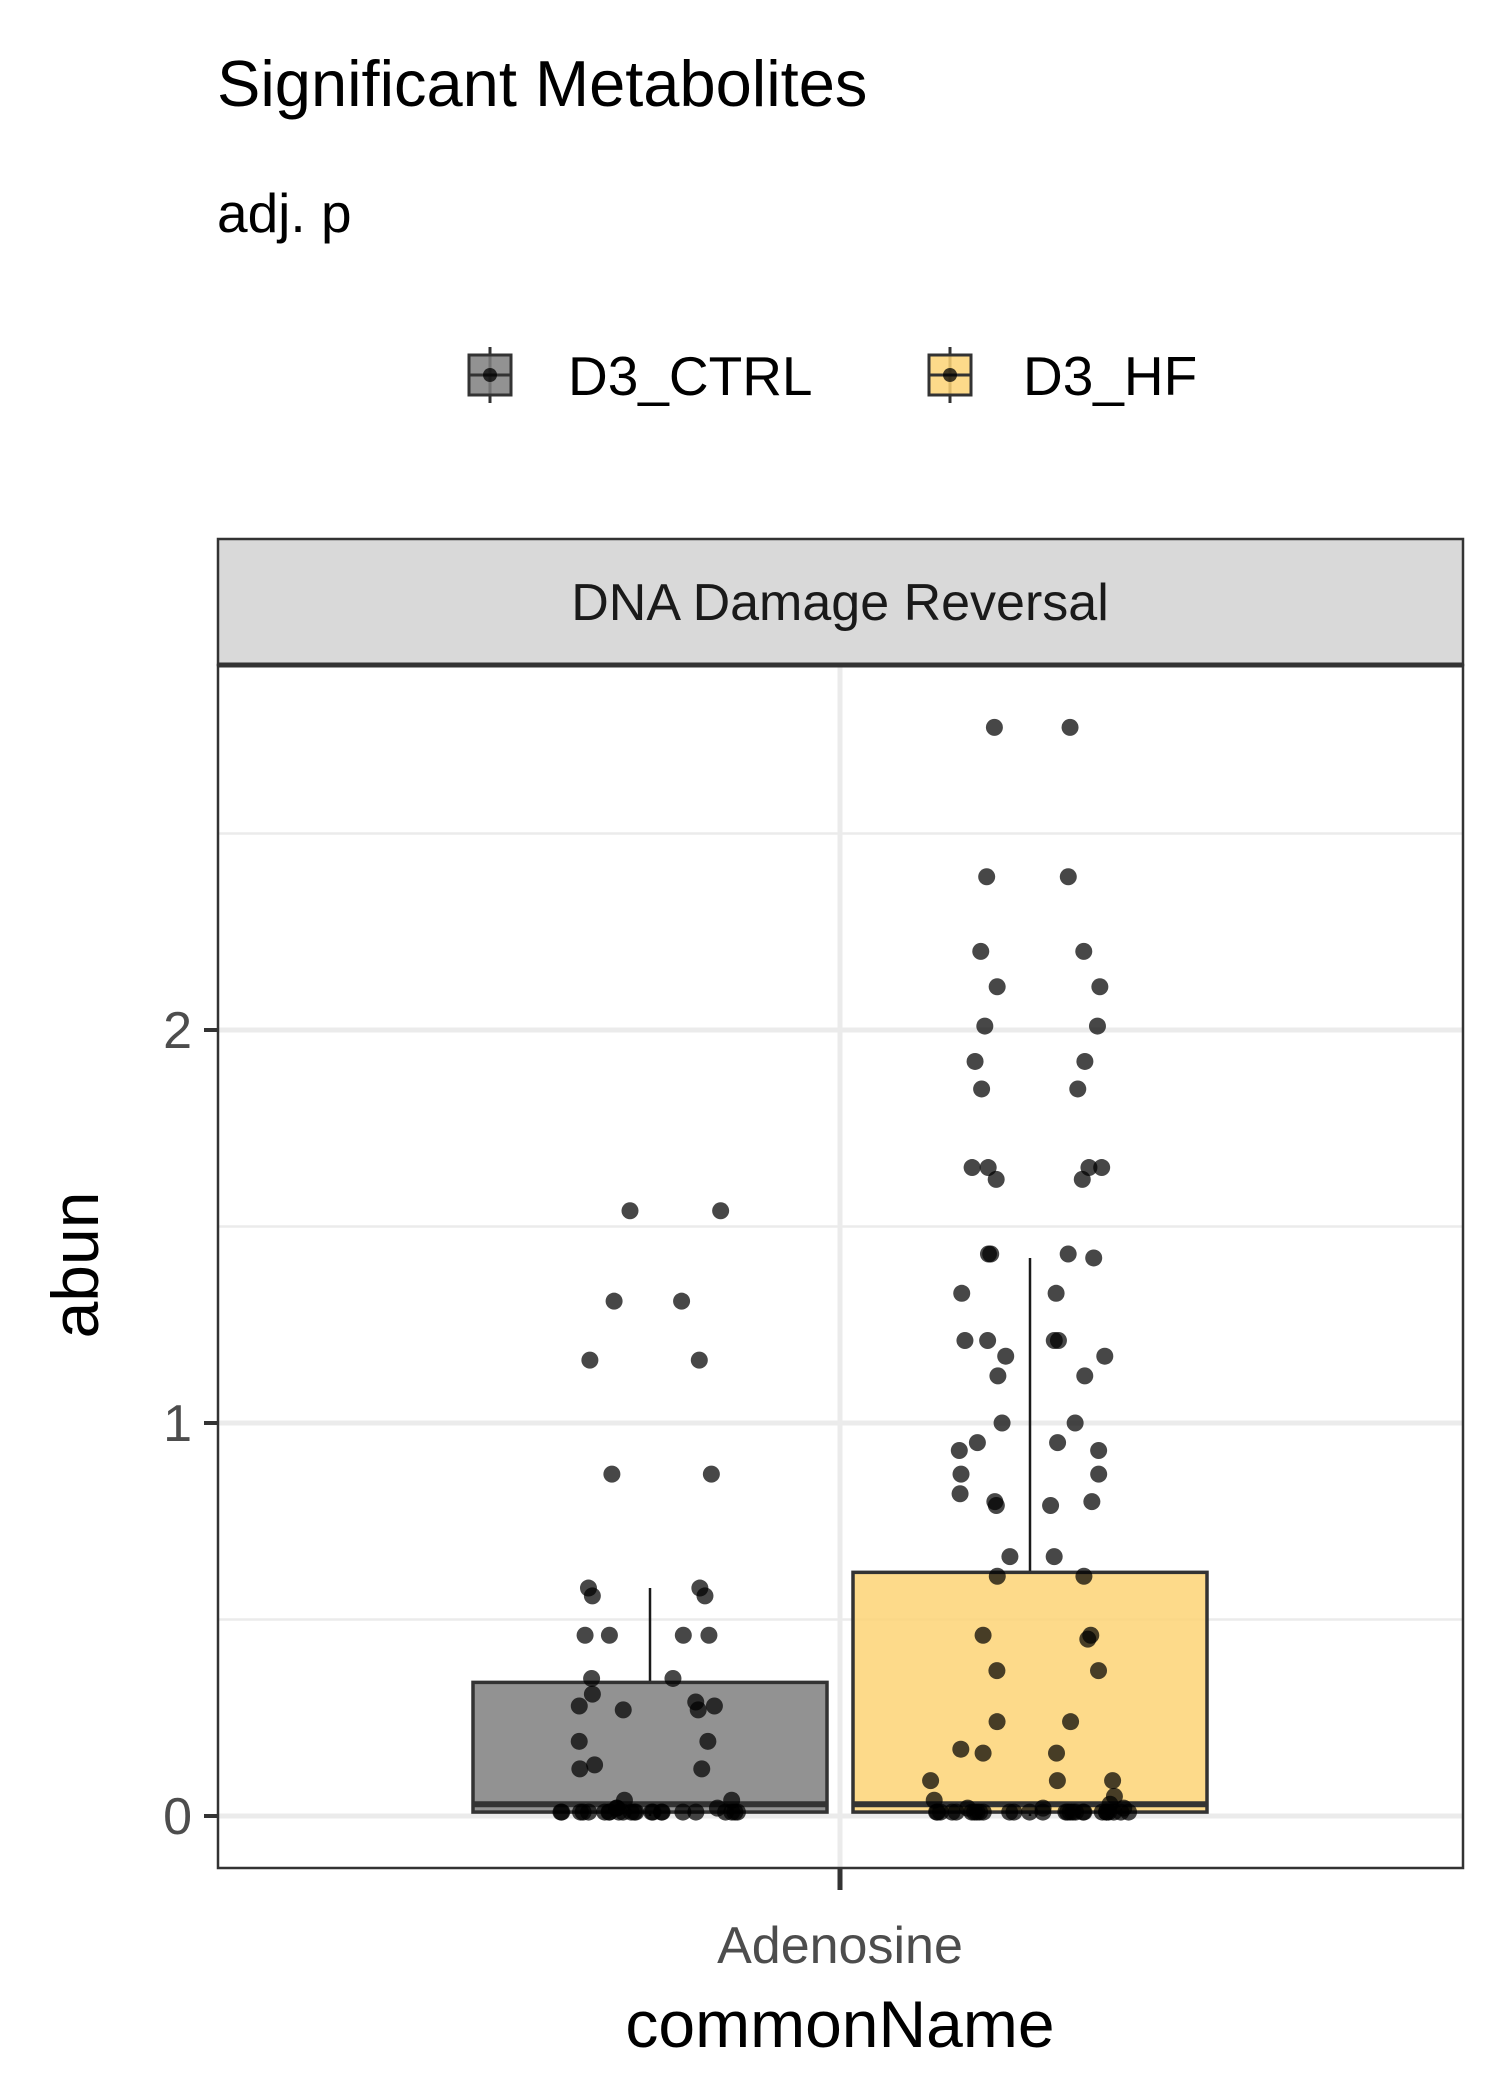  What do you see at coordinates (177, 1817) in the screenshot?
I see `y-tick-label: 0` at bounding box center [177, 1817].